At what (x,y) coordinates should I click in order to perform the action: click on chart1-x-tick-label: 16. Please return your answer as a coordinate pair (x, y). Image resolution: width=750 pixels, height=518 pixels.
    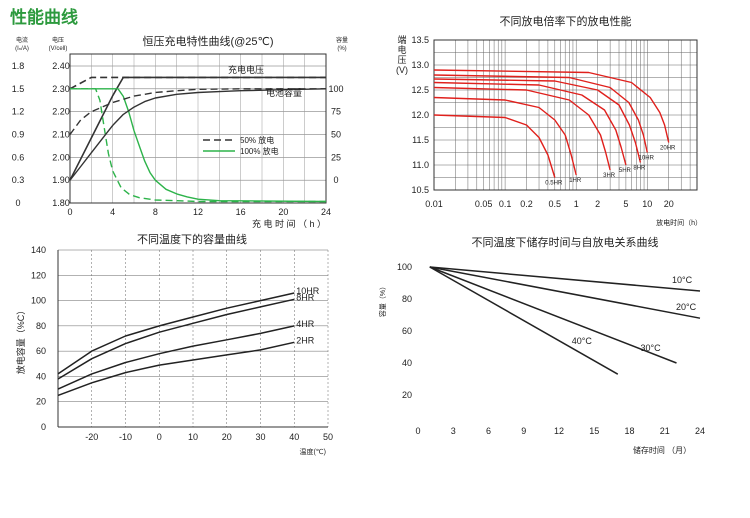
    Looking at the image, I should click on (241, 212).